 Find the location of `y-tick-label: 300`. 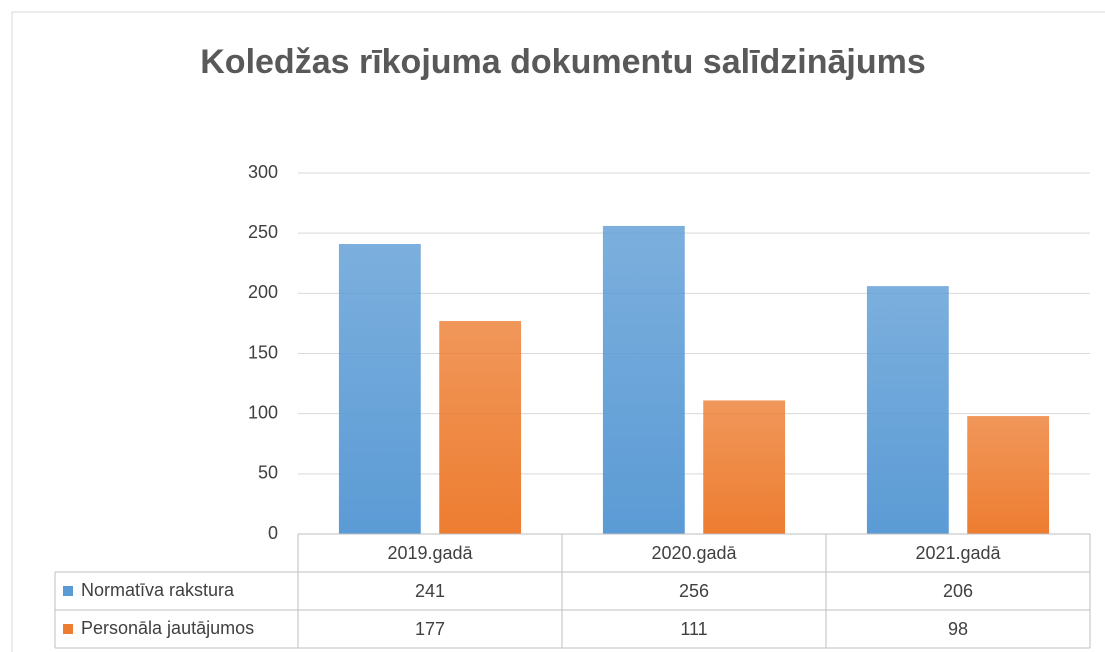

y-tick-label: 300 is located at coordinates (263, 172).